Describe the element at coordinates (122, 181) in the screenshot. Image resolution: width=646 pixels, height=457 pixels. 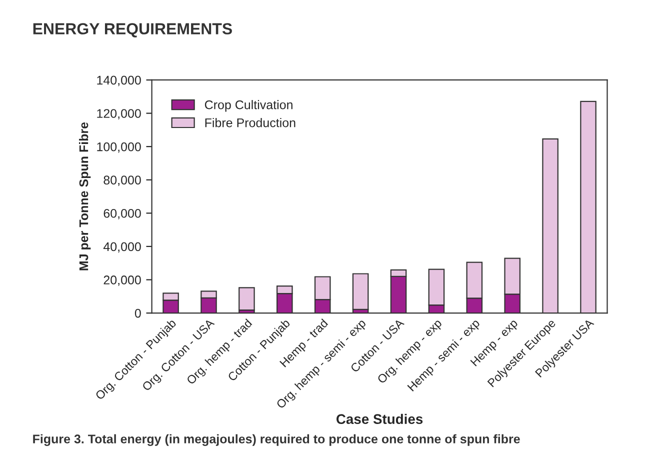
I see `y-tick-label: 80,000` at that location.